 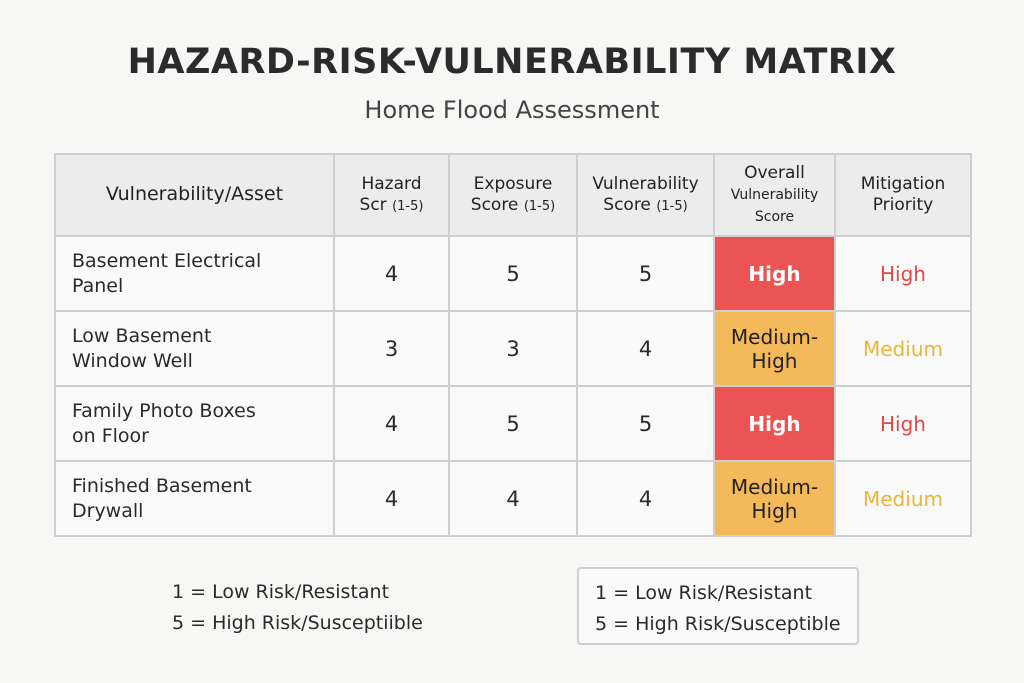 What do you see at coordinates (297, 623) in the screenshot?
I see `legend-line: 5 = High Risk/Susceptiible` at bounding box center [297, 623].